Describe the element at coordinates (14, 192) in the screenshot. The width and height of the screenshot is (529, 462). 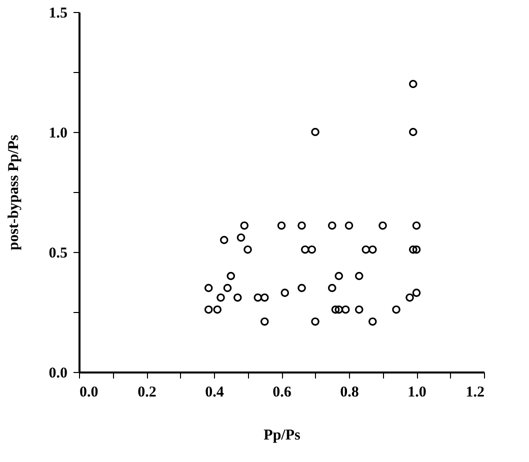
I see `y-axis-title: post-bypass Pp/Ps` at that location.